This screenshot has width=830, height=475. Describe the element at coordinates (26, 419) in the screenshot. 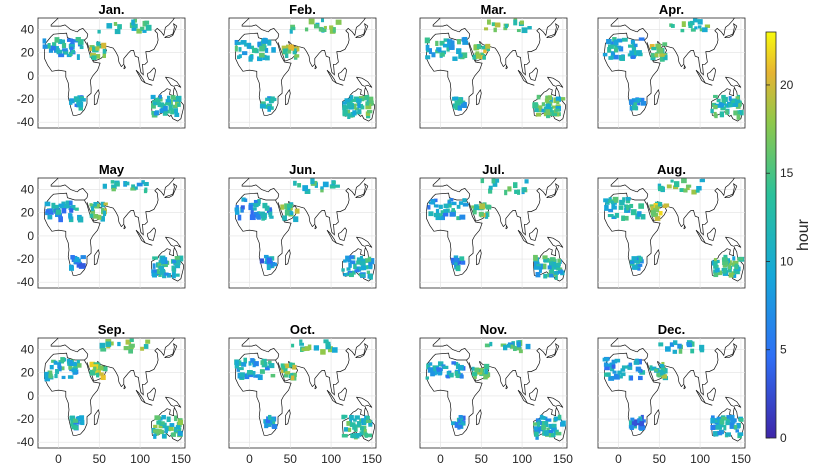

I see `y-tick-label: -20` at that location.